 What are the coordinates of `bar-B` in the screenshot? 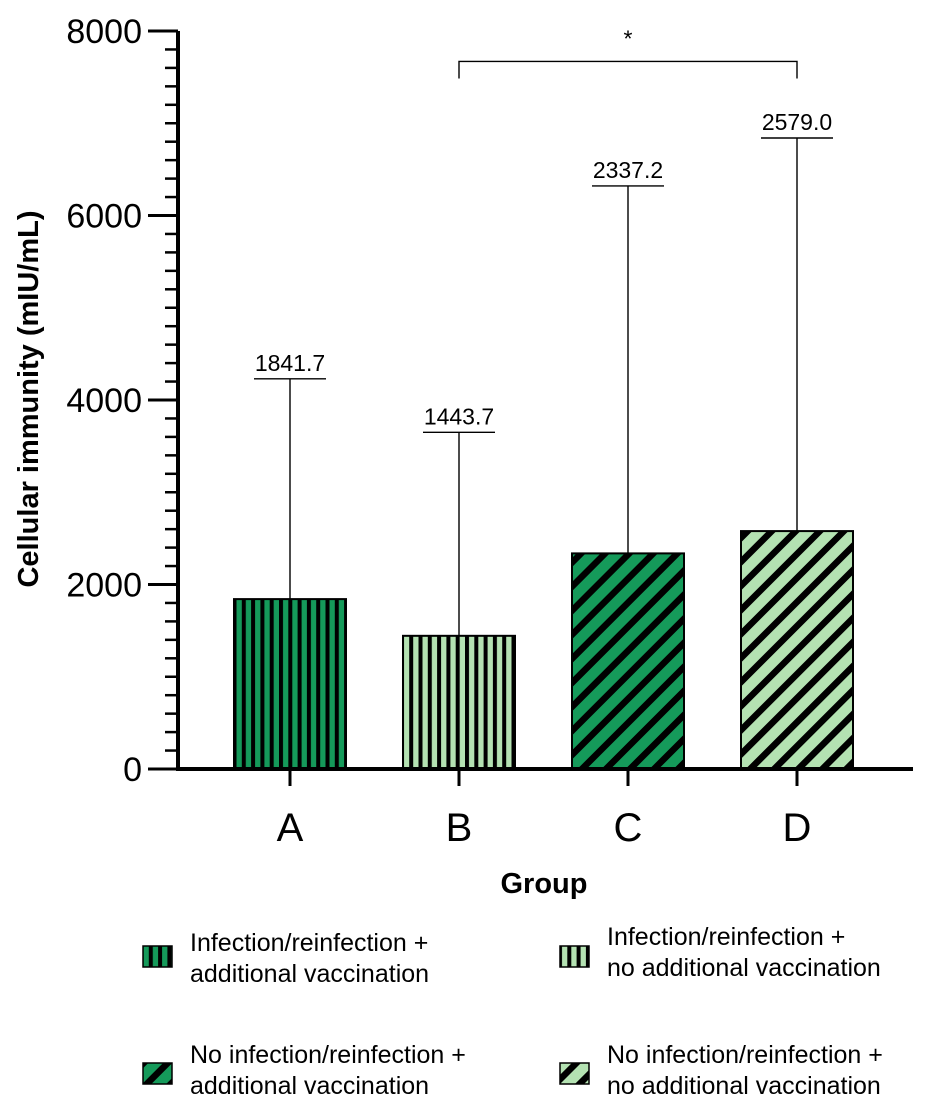 It's located at (459, 702).